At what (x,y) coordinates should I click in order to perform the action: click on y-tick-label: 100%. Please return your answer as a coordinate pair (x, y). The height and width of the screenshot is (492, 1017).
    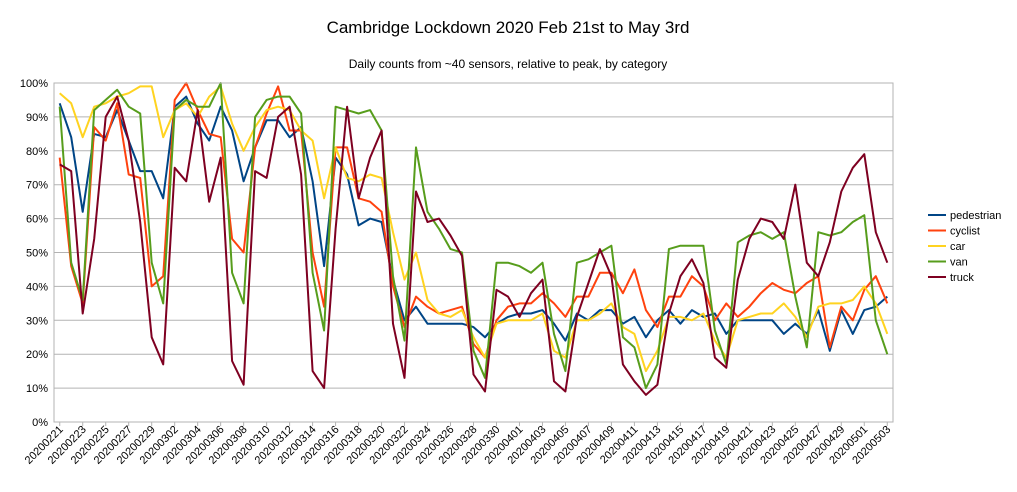
    Looking at the image, I should click on (34, 84).